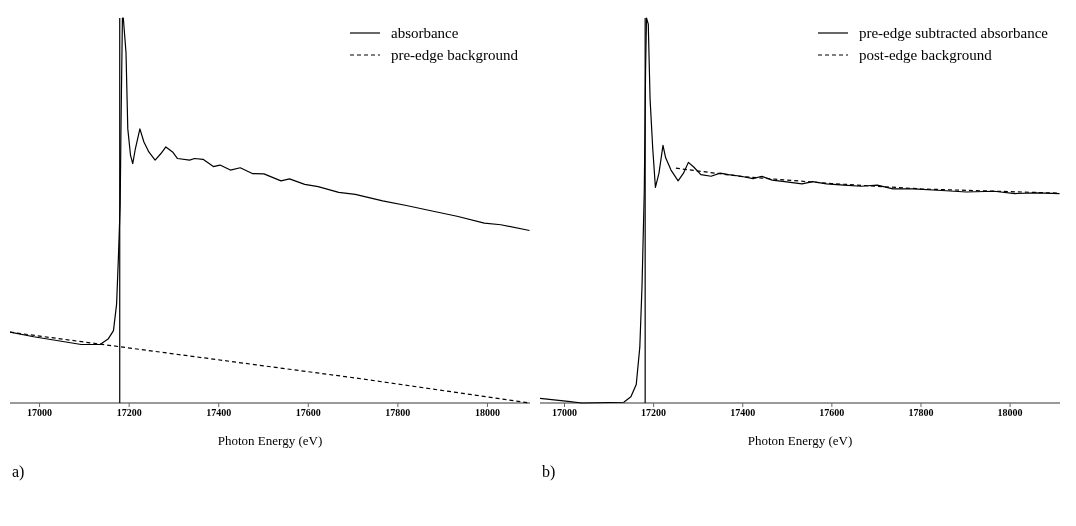 This screenshot has height=526, width=1076. What do you see at coordinates (549, 472) in the screenshot?
I see `text: b)` at bounding box center [549, 472].